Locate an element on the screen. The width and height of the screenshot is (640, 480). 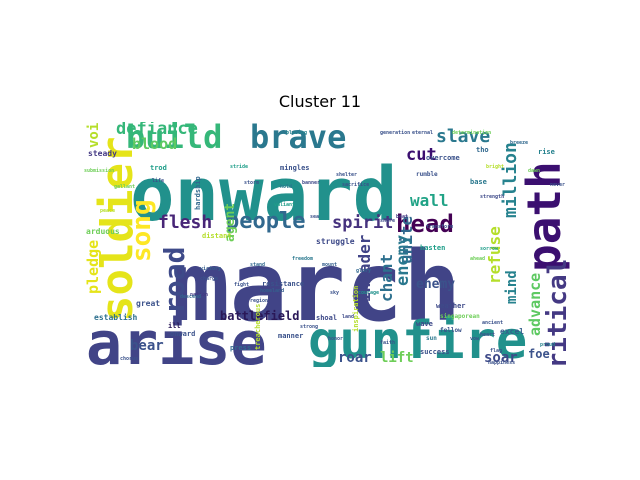
word-onward: onward is located at coordinates (182, 334).